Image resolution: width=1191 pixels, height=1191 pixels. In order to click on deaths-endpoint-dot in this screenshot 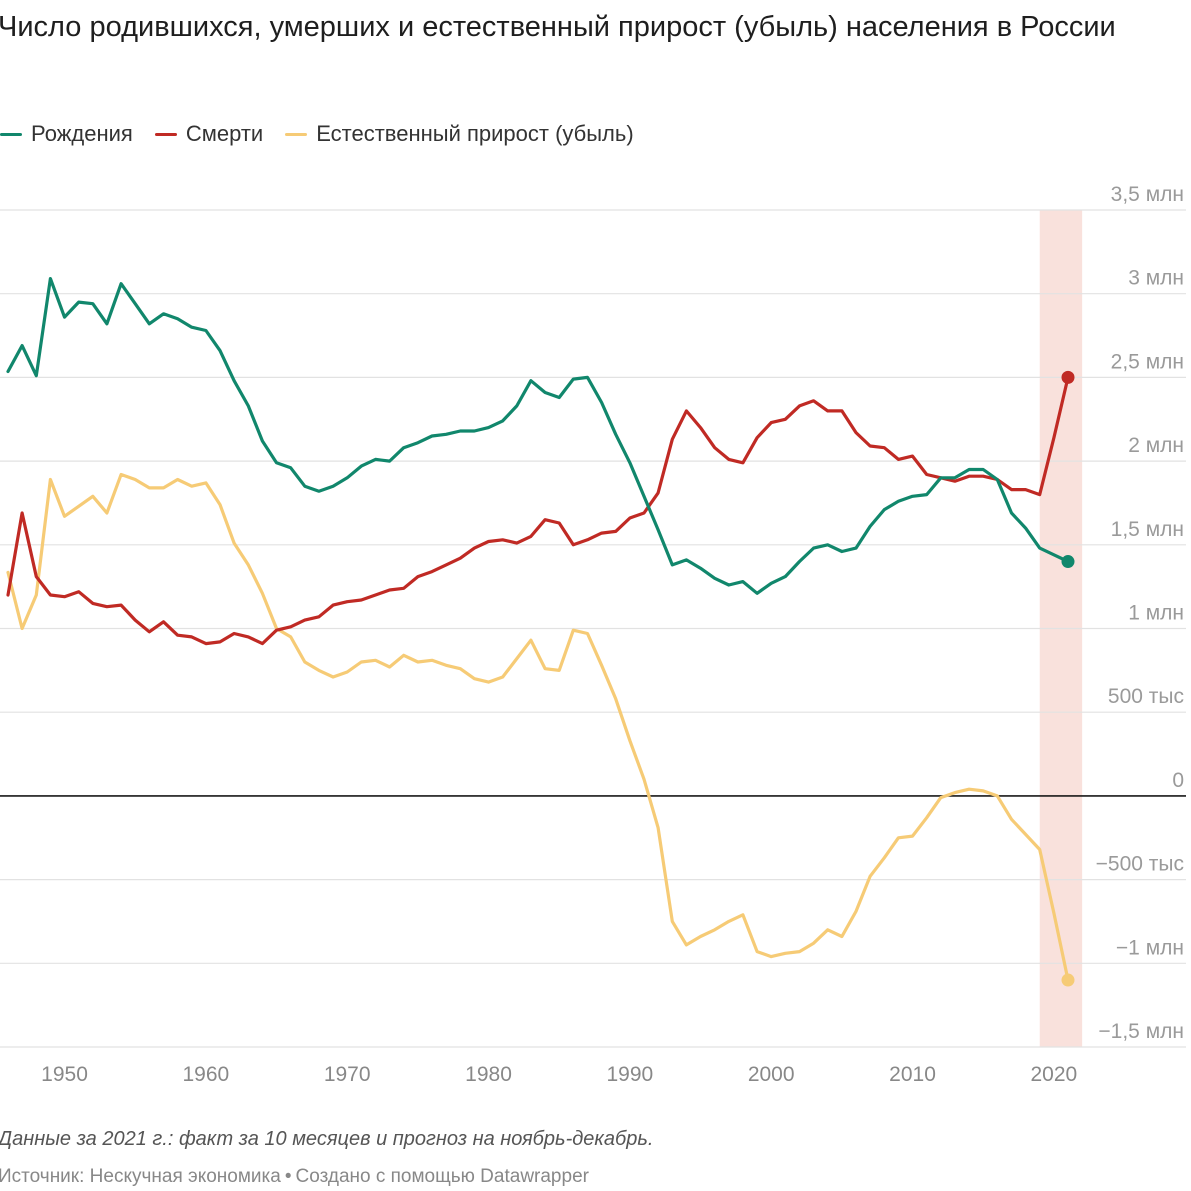, I will do `click(1068, 377)`.